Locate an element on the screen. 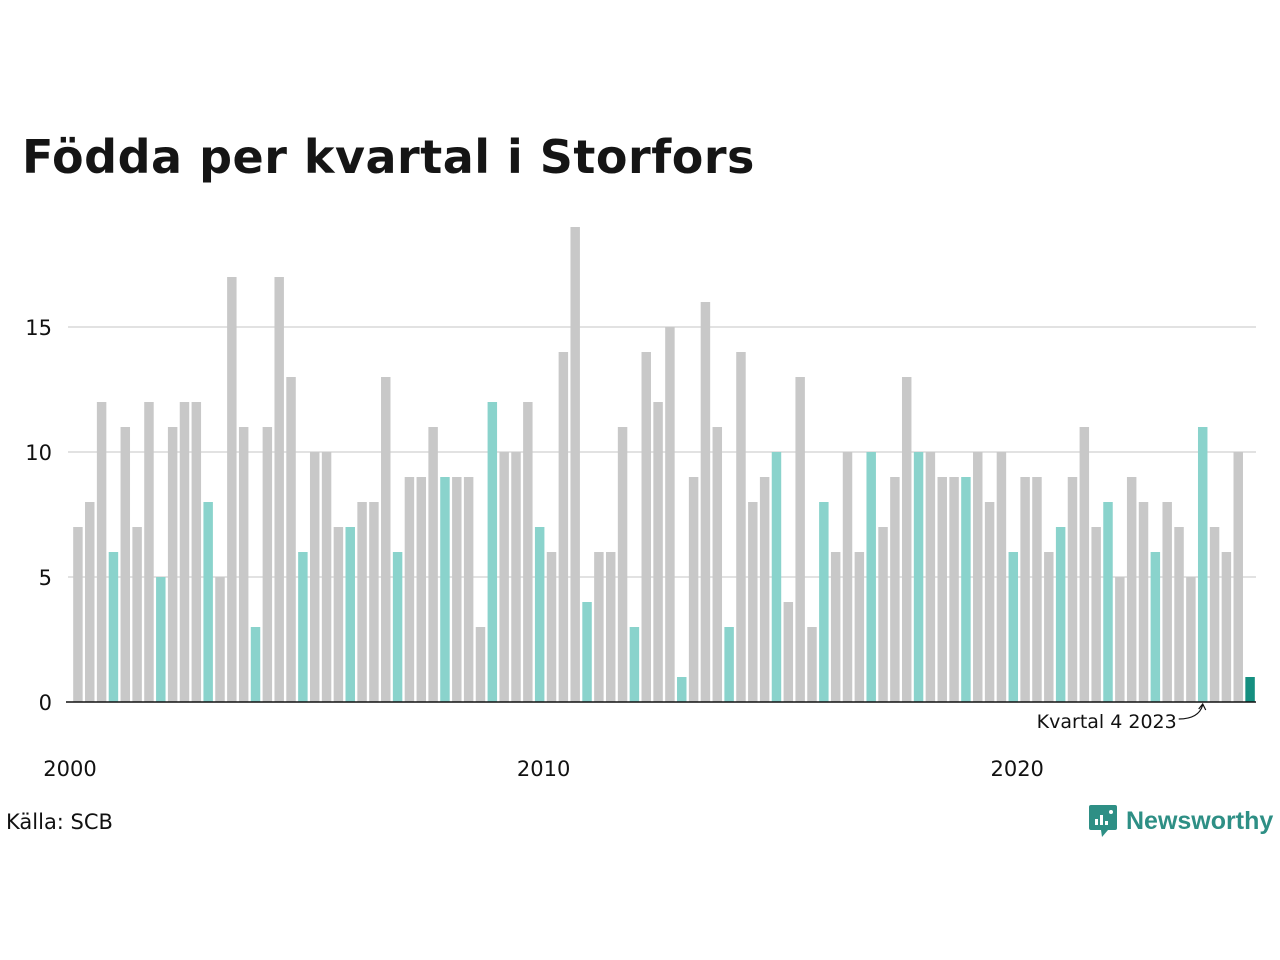 The height and width of the screenshot is (960, 1280). x-tick-label: 2020 is located at coordinates (1016, 769).